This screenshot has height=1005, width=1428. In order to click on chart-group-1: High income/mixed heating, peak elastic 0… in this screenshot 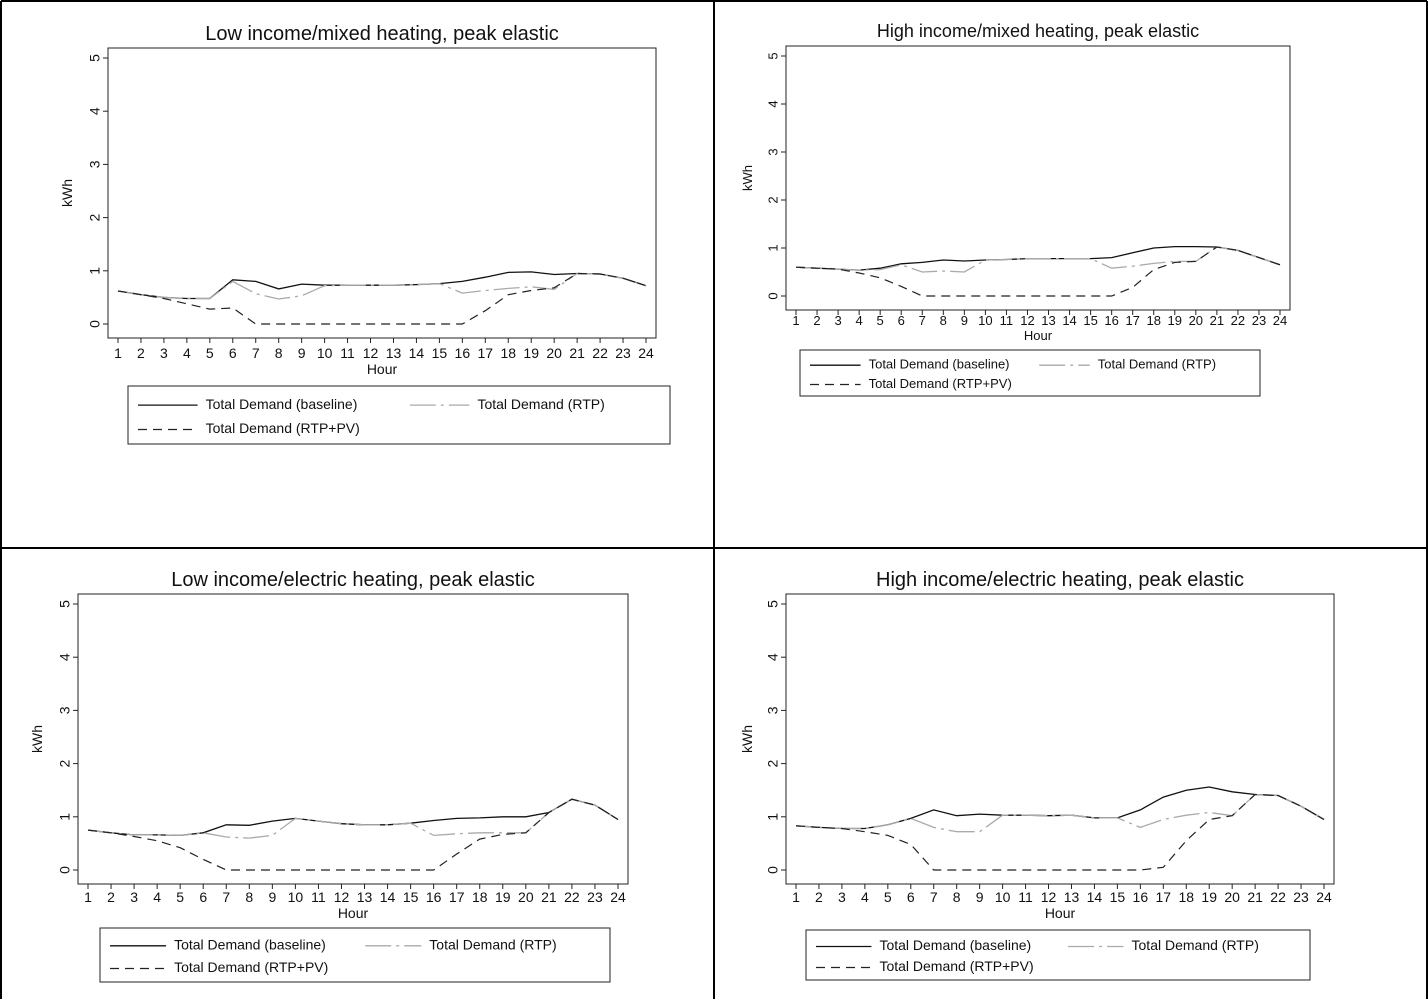, I will do `click(1015, 209)`.